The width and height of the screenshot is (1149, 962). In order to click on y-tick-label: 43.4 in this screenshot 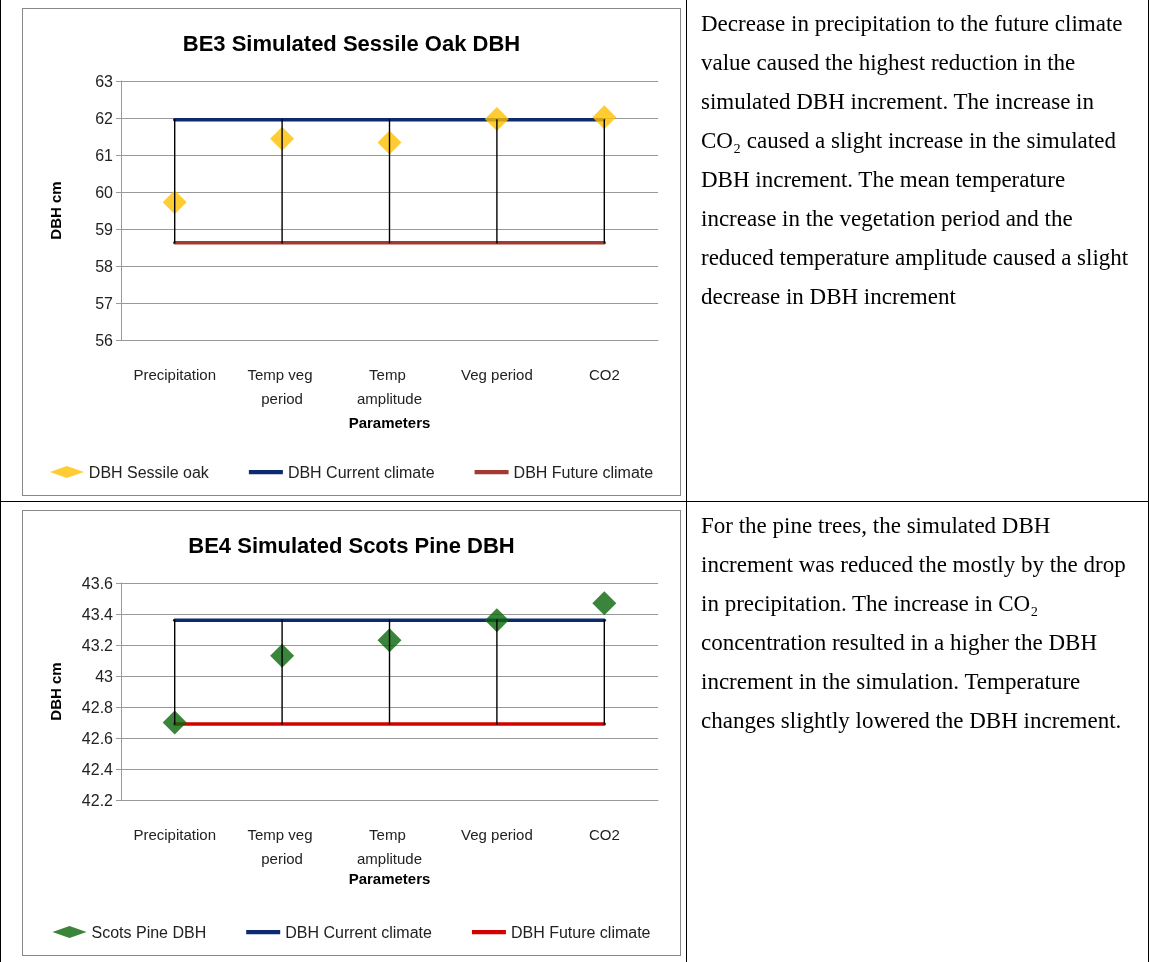, I will do `click(97, 614)`.